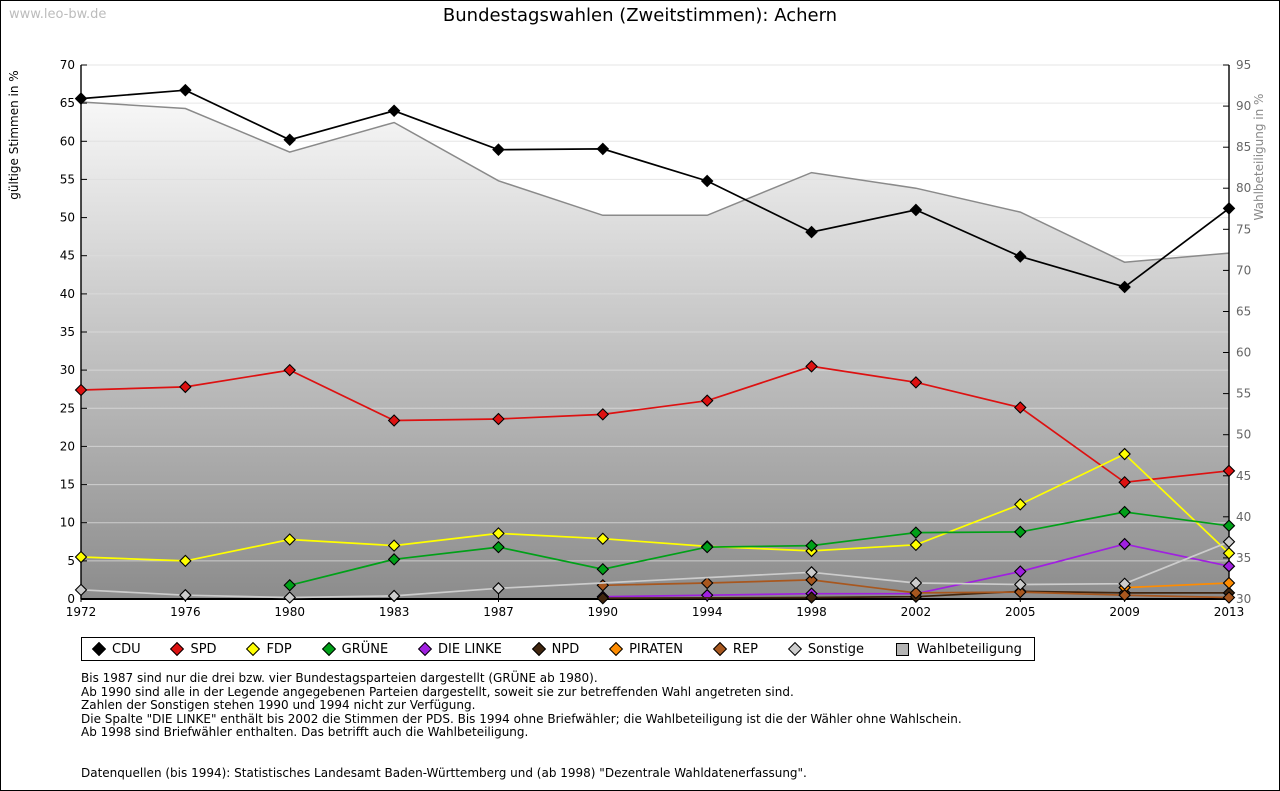 Image resolution: width=1280 pixels, height=791 pixels. Describe the element at coordinates (470, 649) in the screenshot. I see `legend-label: DIE LINKE` at that location.